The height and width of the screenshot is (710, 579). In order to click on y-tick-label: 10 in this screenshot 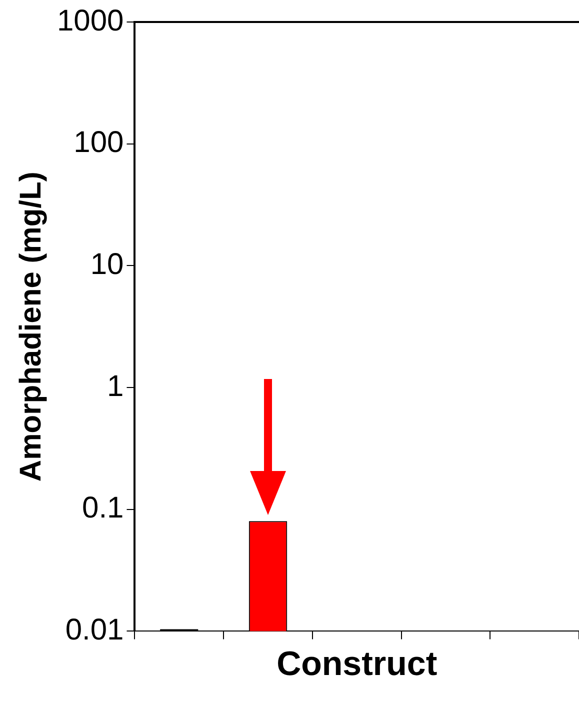, I will do `click(107, 264)`.